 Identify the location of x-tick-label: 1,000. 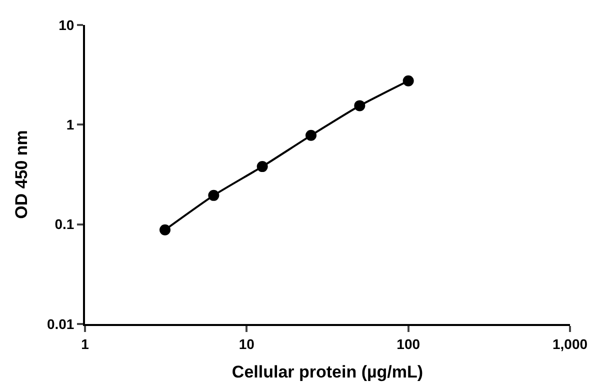
(570, 344).